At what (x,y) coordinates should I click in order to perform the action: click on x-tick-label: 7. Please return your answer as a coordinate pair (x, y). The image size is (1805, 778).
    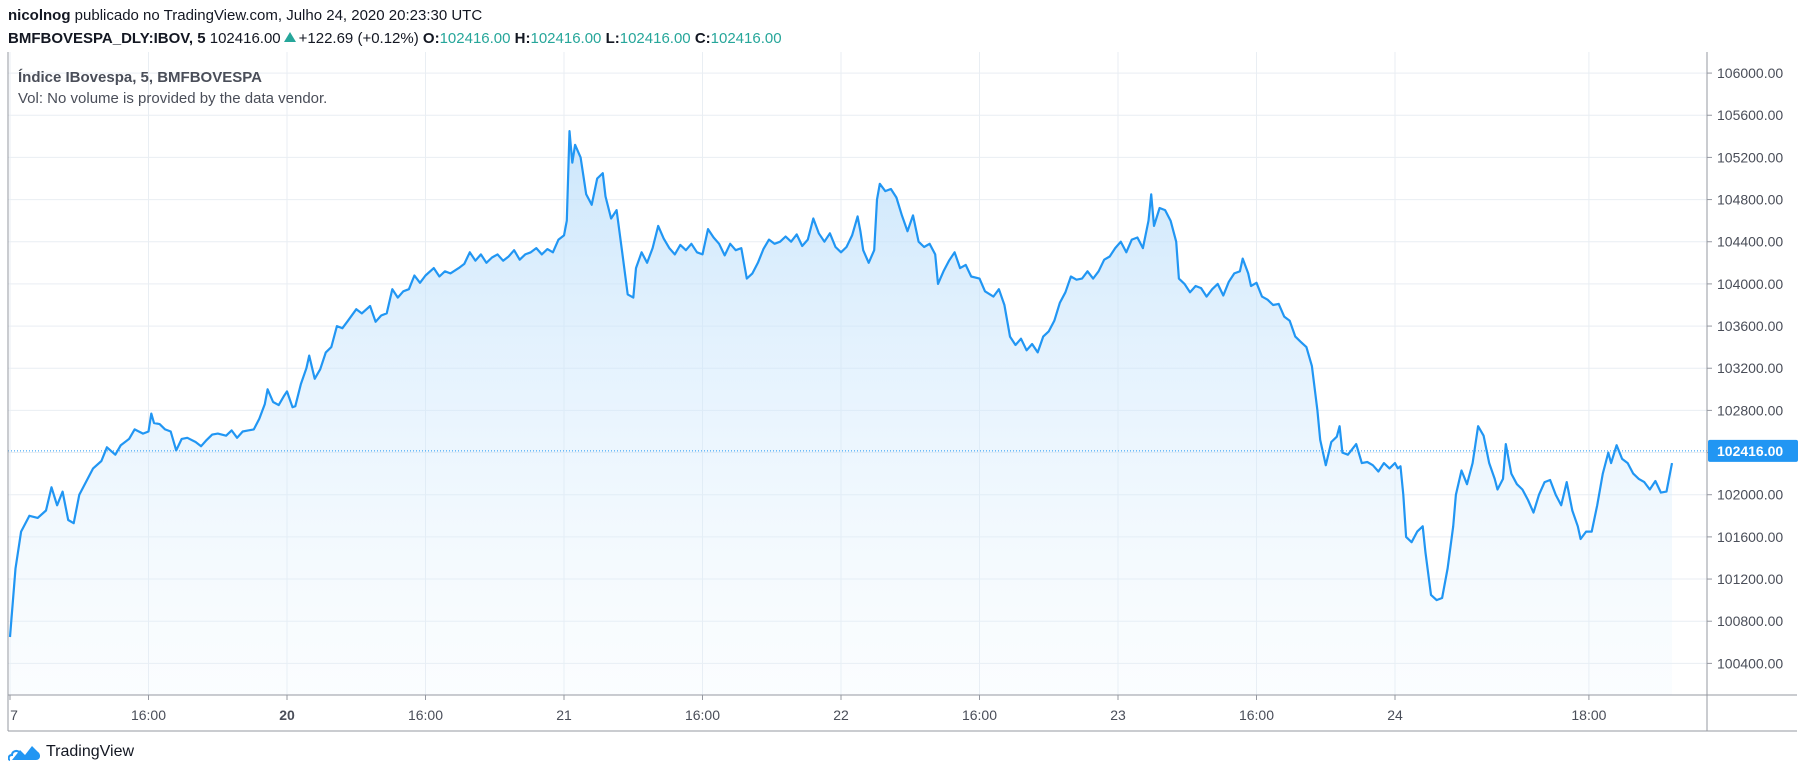
    Looking at the image, I should click on (14, 715).